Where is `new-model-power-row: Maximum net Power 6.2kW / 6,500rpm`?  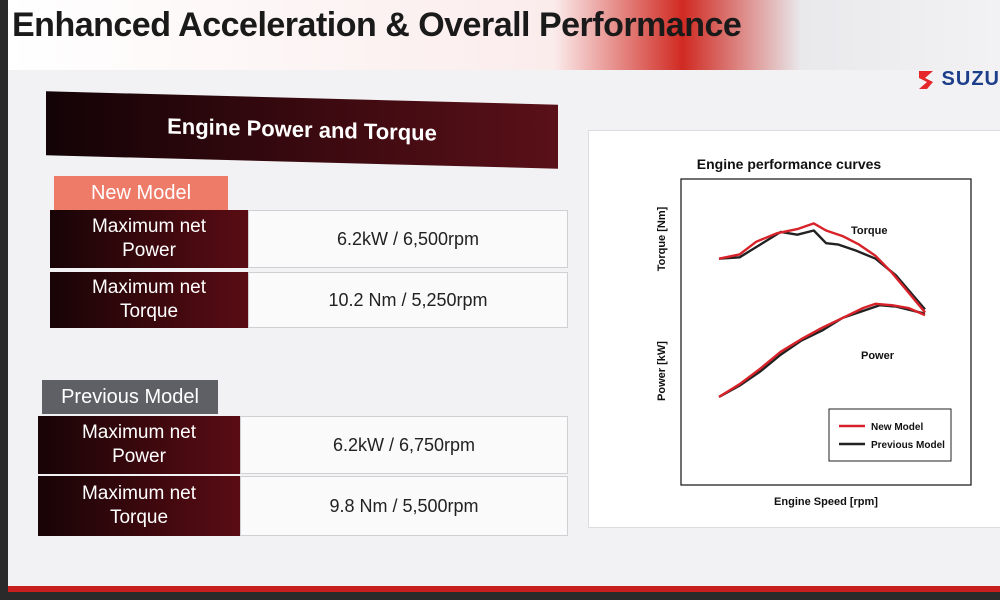 new-model-power-row: Maximum net Power 6.2kW / 6,500rpm is located at coordinates (309, 239).